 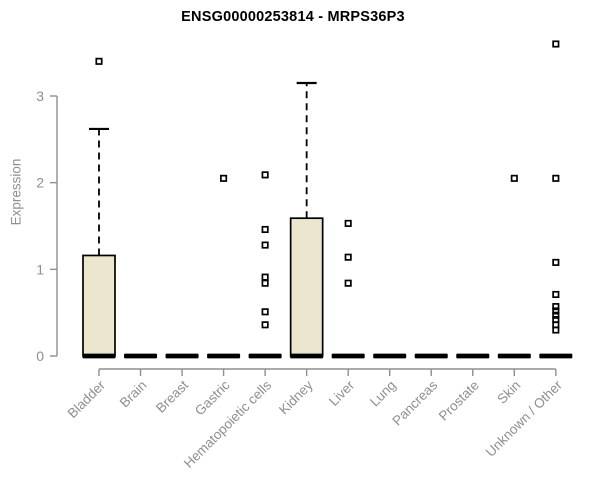 I want to click on median-line-pancreas, so click(x=431, y=356).